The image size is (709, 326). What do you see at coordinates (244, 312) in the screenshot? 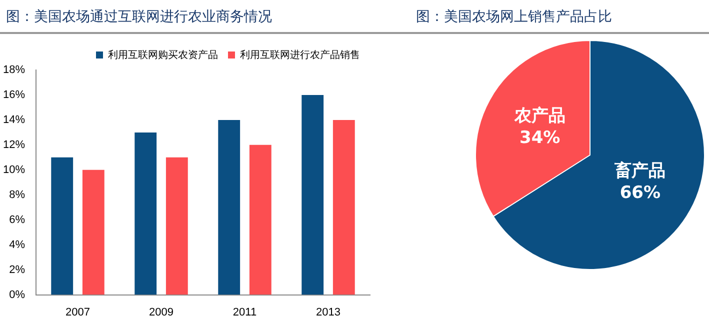
I see `x-tick-label: 2011` at bounding box center [244, 312].